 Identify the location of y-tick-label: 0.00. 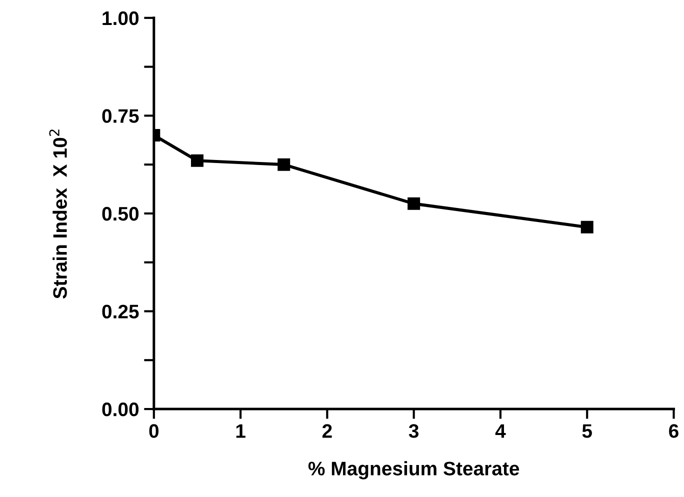
(120, 409).